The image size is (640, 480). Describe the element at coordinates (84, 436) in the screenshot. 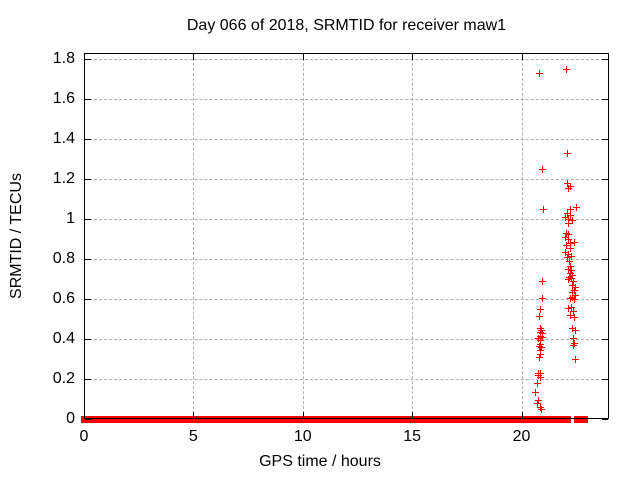

I see `x-tick-label: 0` at that location.